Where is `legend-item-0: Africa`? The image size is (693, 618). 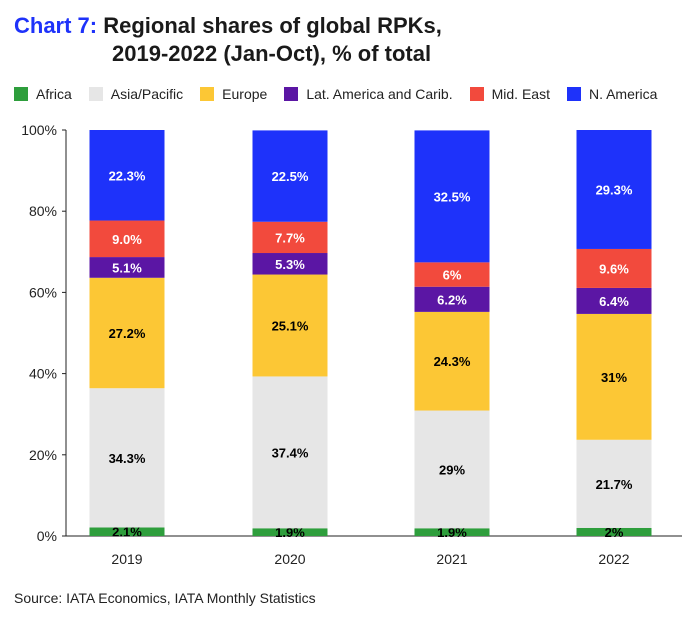 legend-item-0: Africa is located at coordinates (43, 94).